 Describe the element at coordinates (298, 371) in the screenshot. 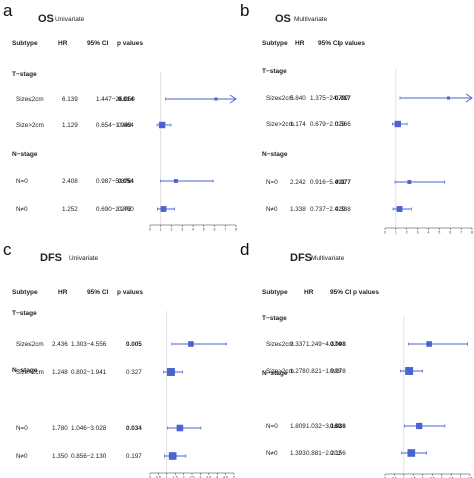

I see `row-hr: 1.278` at that location.